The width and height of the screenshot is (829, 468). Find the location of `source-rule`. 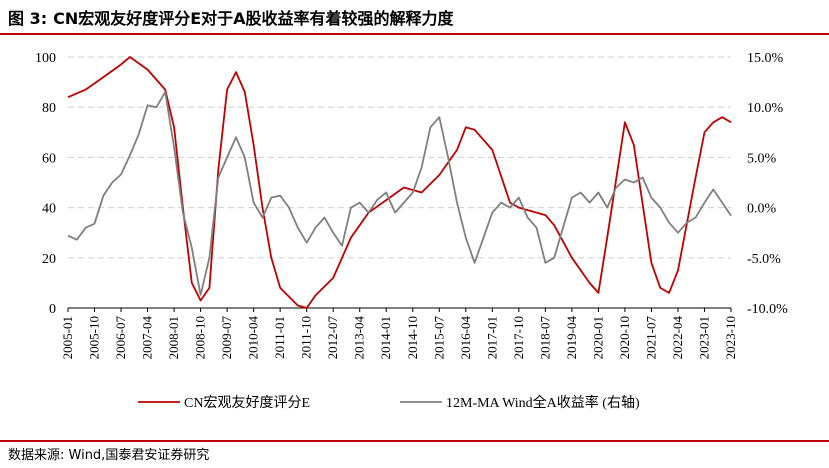

source-rule is located at coordinates (414, 441).